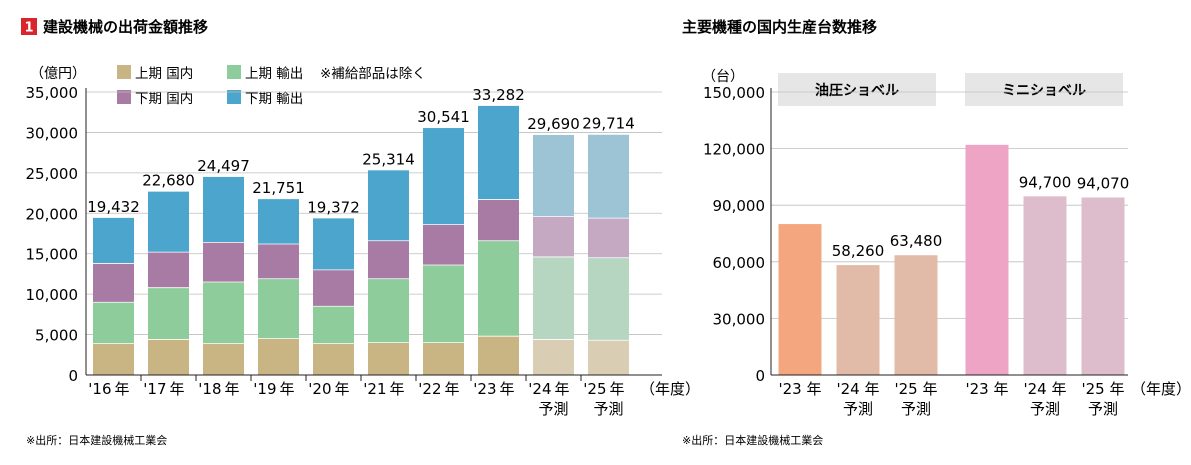 This screenshot has height=465, width=1191. What do you see at coordinates (28, 28) in the screenshot?
I see `number-badge: 1` at bounding box center [28, 28].